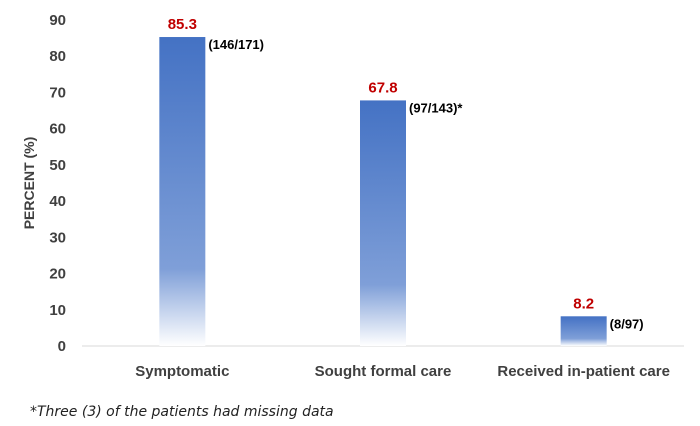  What do you see at coordinates (57, 237) in the screenshot?
I see `y-tick-label: 30` at bounding box center [57, 237].